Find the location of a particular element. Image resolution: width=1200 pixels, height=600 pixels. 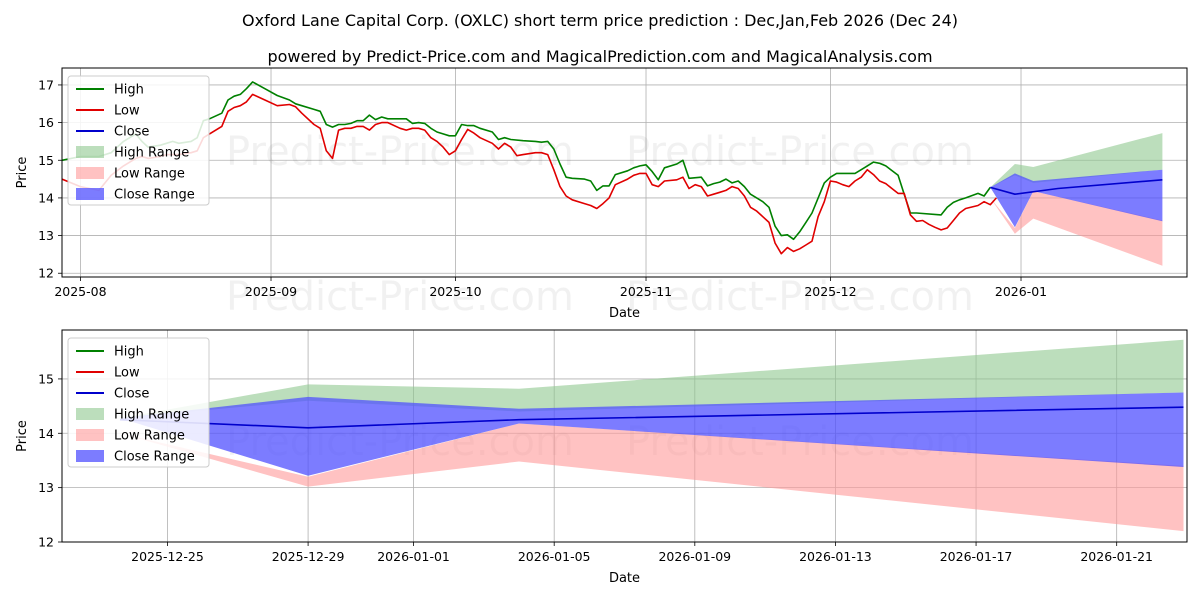

x-tick-label: 2025-12-25 is located at coordinates (167, 556).